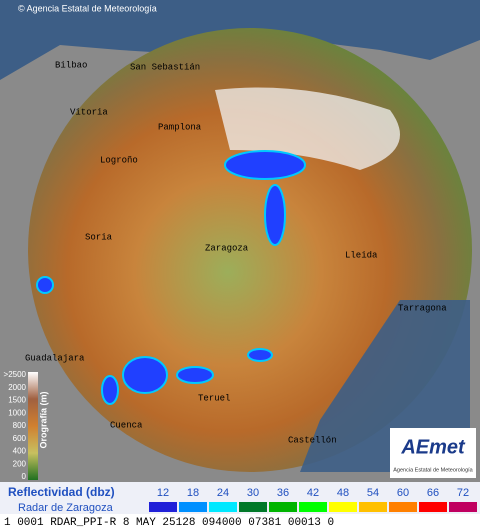 The image size is (480, 530). Describe the element at coordinates (433, 447) in the screenshot. I see `logo-name: AEmet` at that location.